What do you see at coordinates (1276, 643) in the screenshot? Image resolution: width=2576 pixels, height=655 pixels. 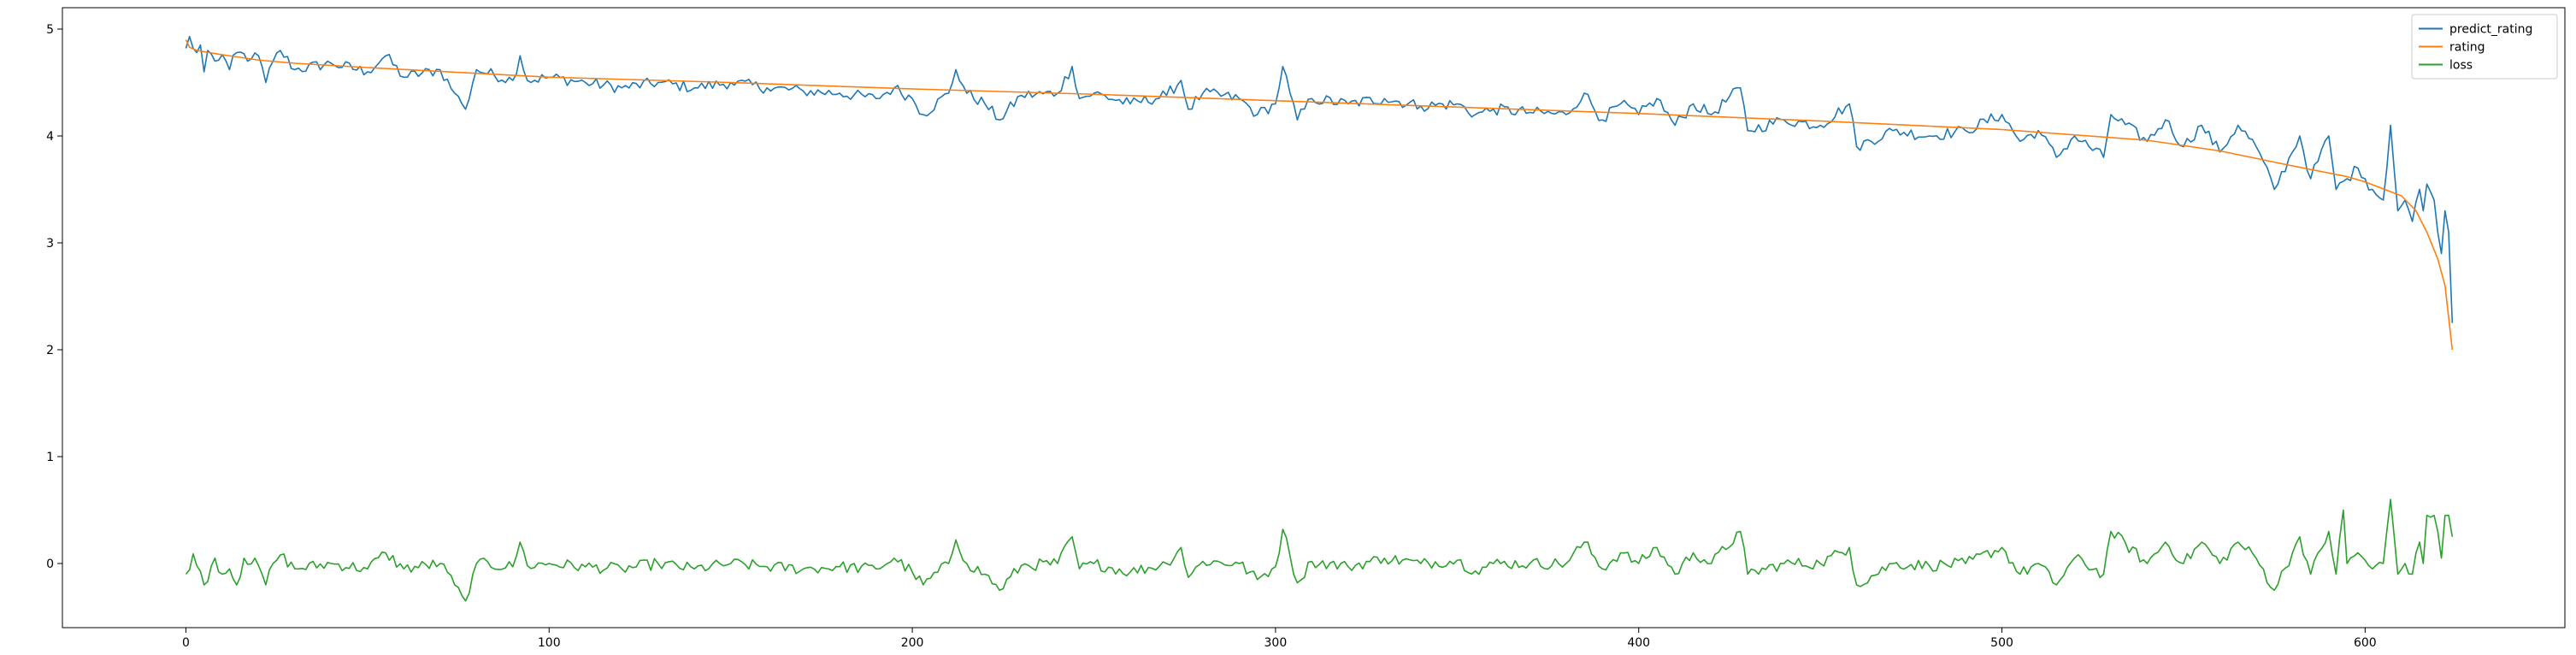 I see `x-tick-label: 300` at bounding box center [1276, 643].